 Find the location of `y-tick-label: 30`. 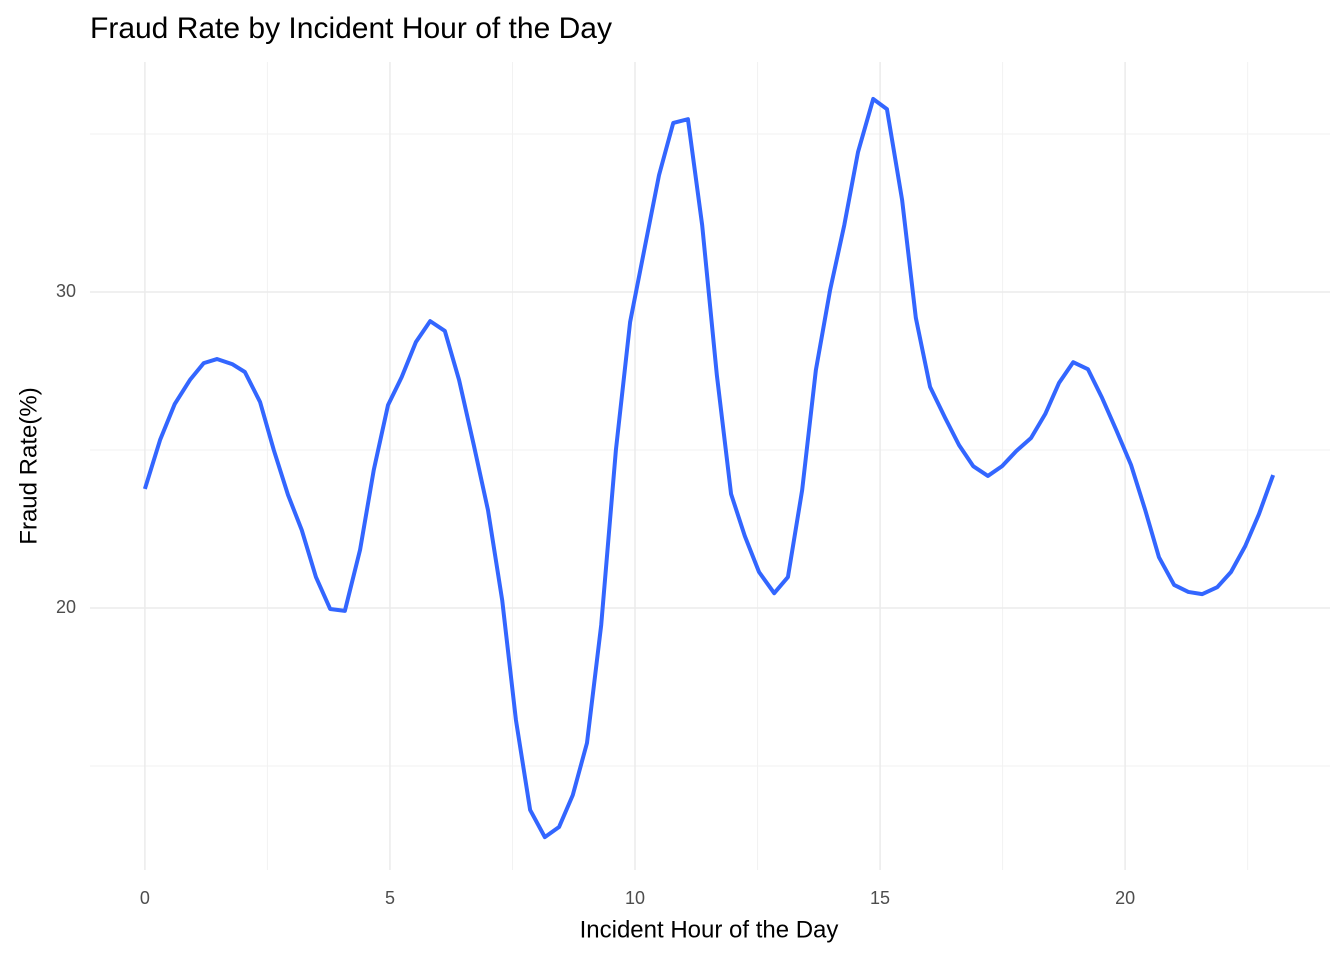

y-tick-label: 30 is located at coordinates (66, 291).